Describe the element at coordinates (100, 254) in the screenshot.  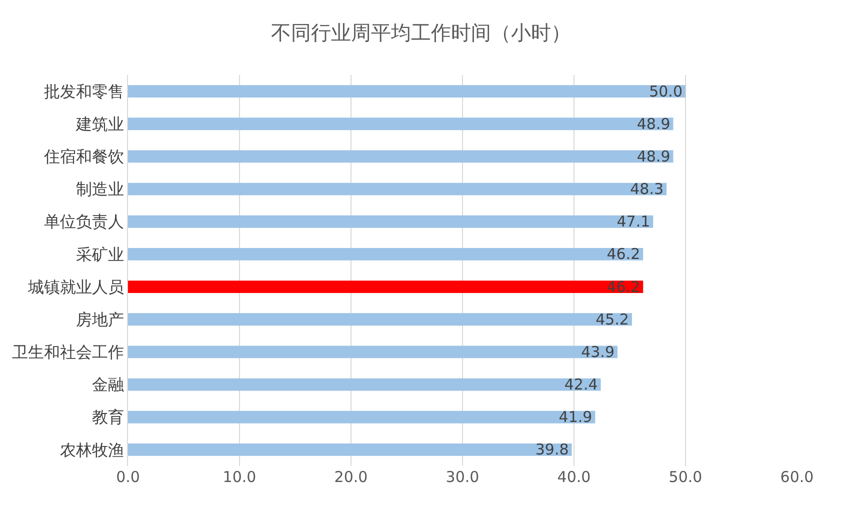
I see `y-tick-label: 采矿业` at that location.